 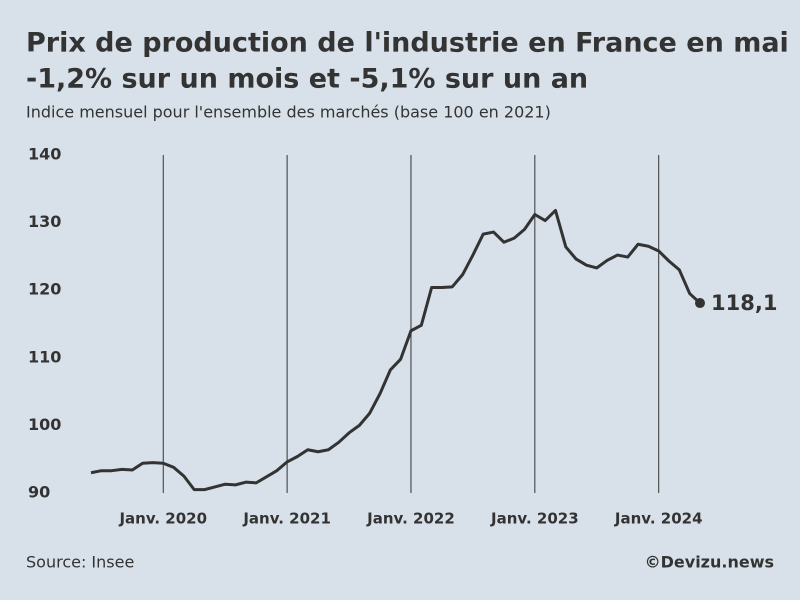 What do you see at coordinates (39, 492) in the screenshot?
I see `y-tick-label: 90` at bounding box center [39, 492].